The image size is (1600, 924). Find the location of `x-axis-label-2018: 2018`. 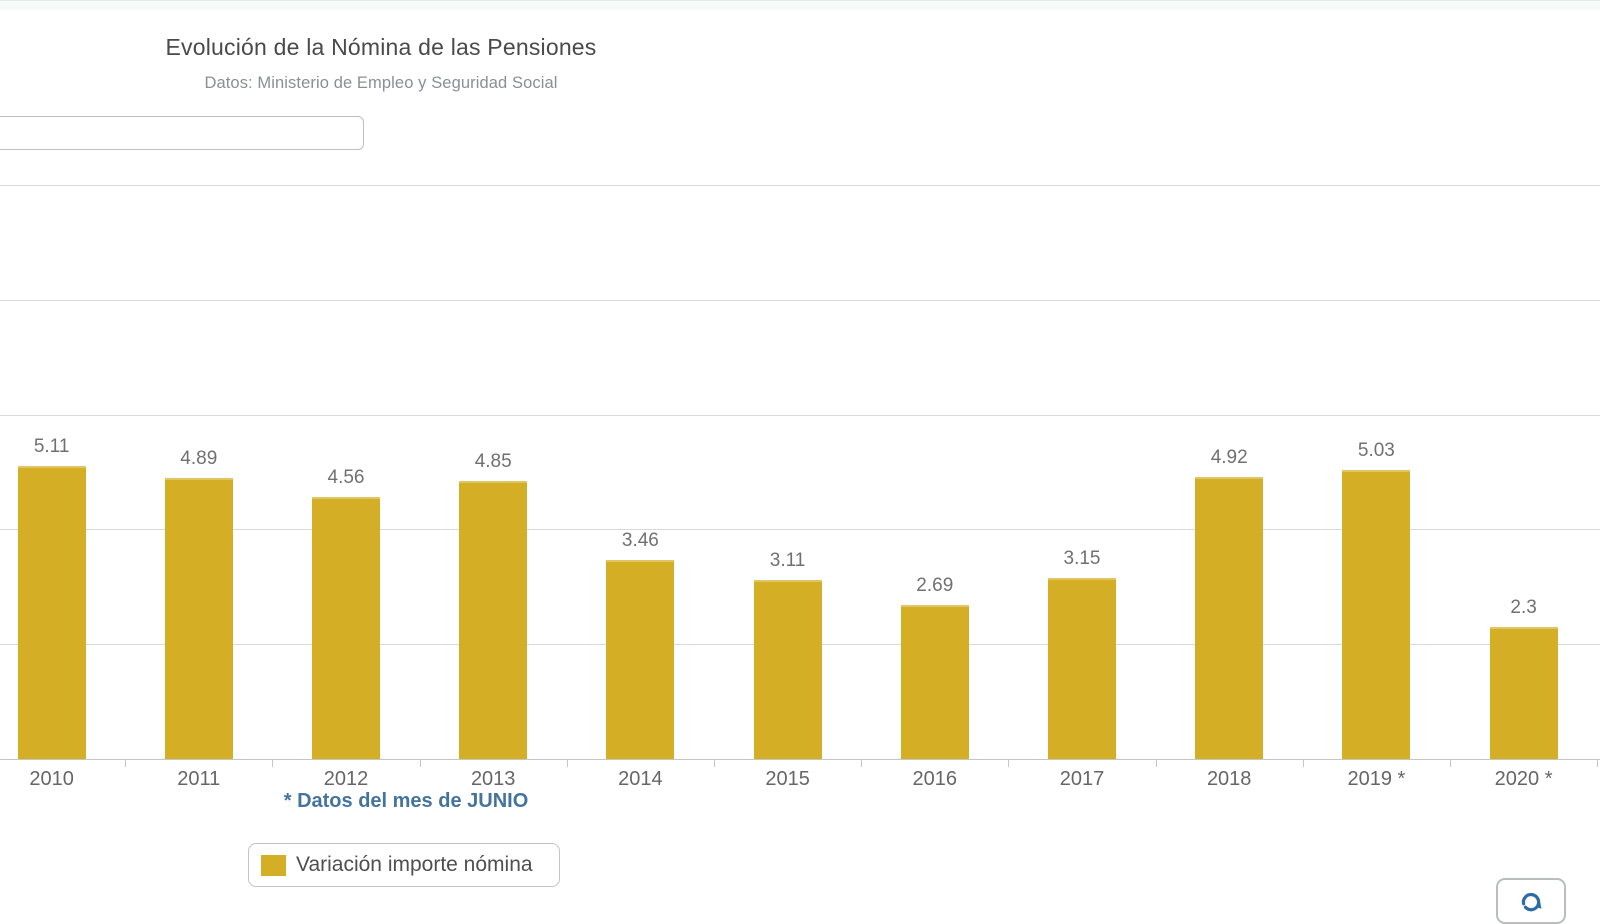

x-axis-label-2018: 2018 is located at coordinates (1229, 779).